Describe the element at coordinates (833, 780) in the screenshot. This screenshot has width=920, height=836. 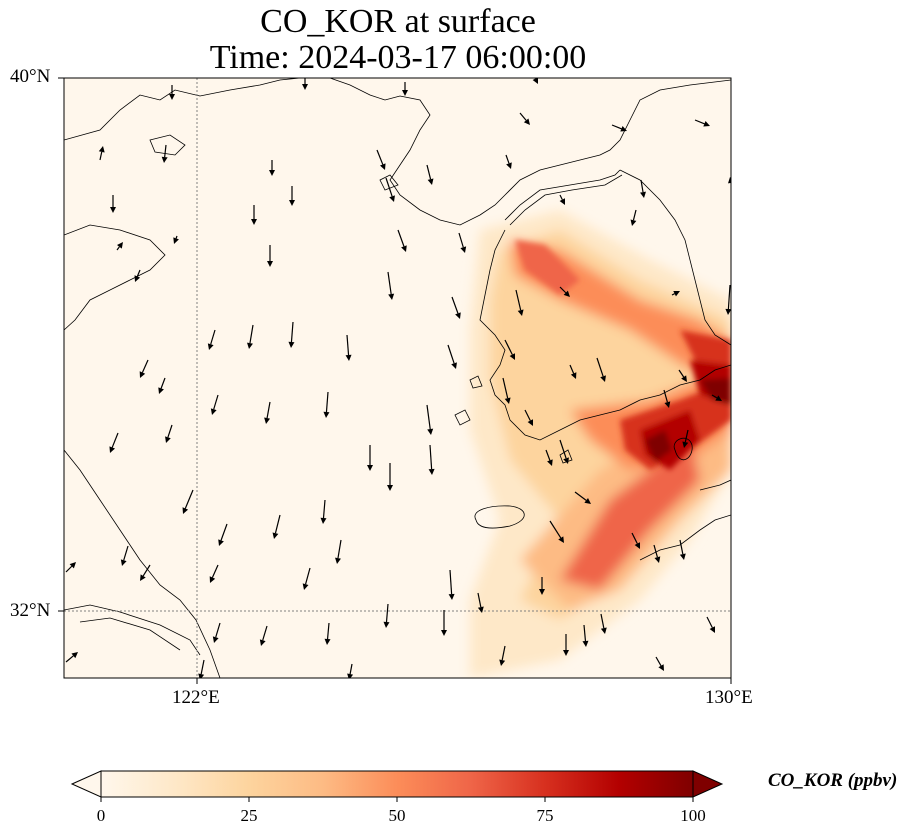
I see `colorbar-label: CO_KOR (ppbv)` at that location.